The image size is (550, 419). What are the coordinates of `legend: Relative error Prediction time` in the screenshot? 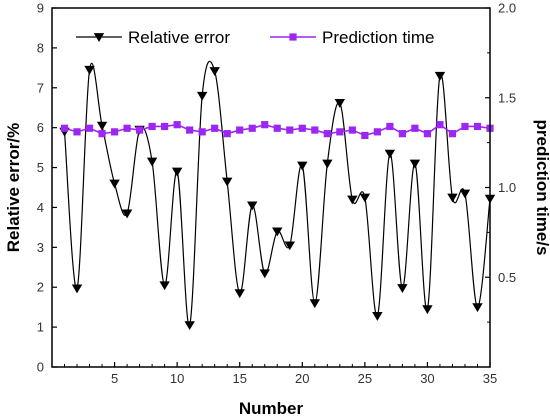 It's located at (255, 37).